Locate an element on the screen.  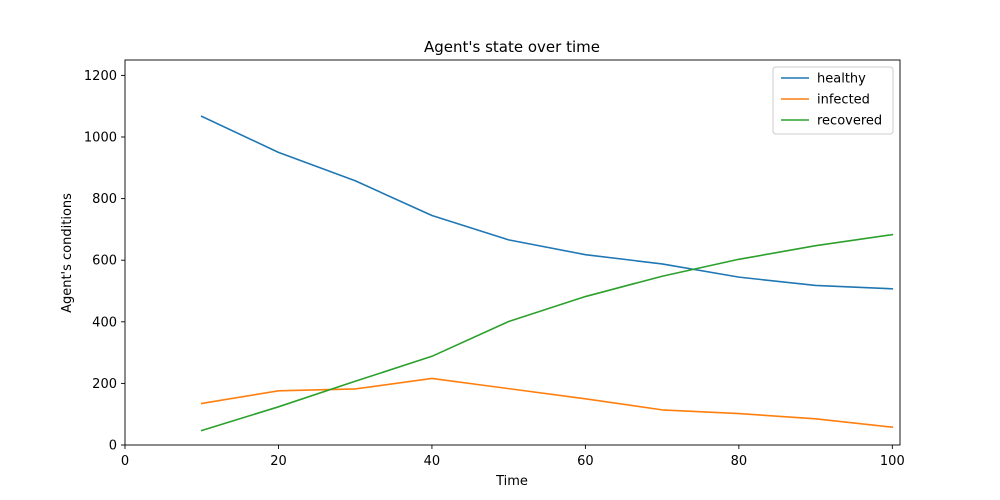
y-tick-label: 600 is located at coordinates (104, 261).